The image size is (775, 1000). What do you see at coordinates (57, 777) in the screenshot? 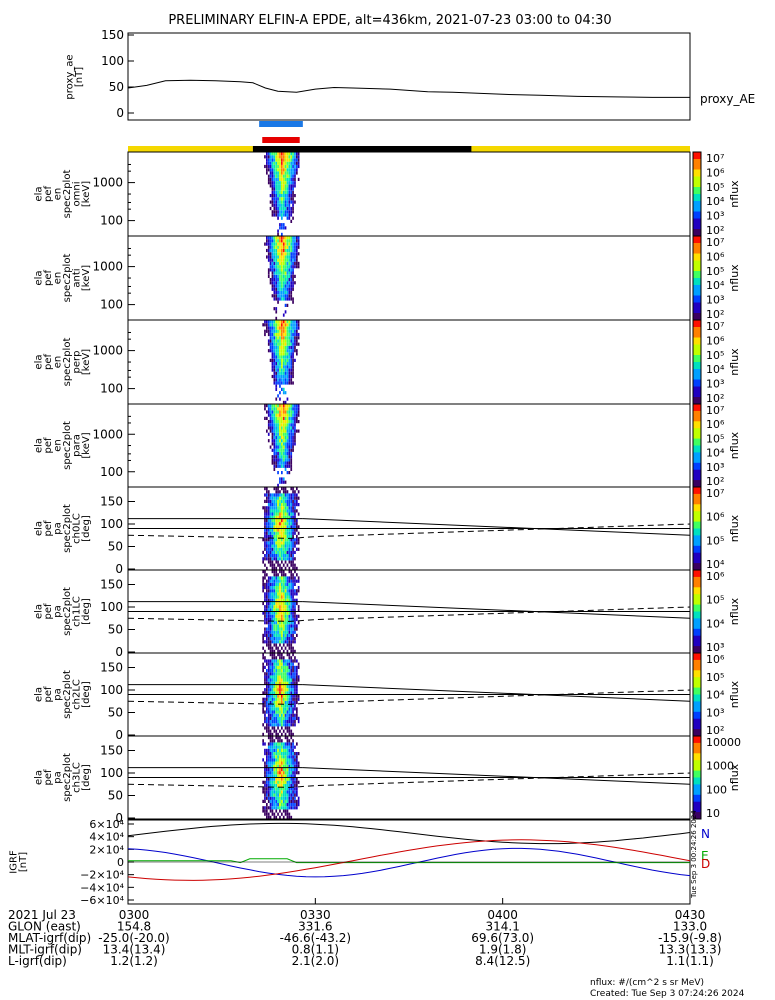
I see `y-axis-label-line: pa` at bounding box center [57, 777].